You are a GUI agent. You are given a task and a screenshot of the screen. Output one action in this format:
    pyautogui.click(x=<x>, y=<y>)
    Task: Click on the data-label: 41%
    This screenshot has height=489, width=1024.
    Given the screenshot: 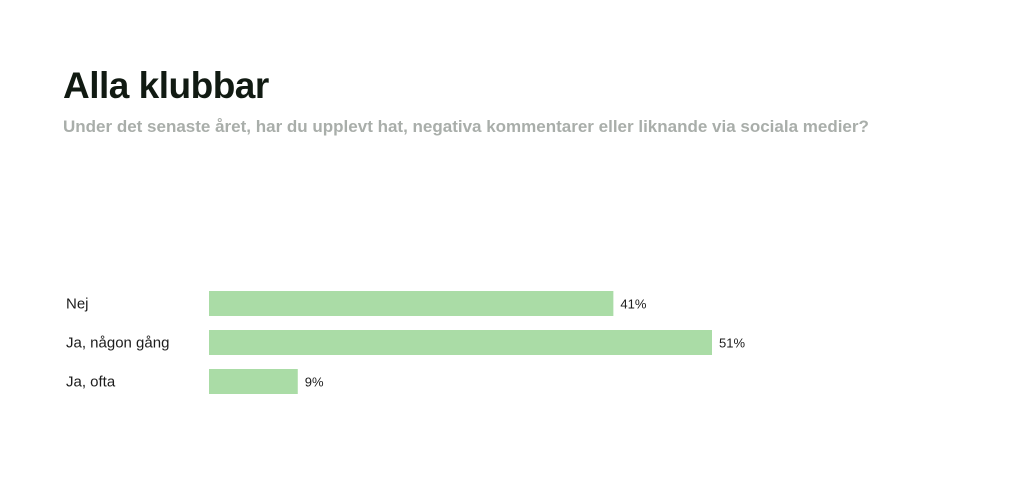 What is the action you would take?
    pyautogui.click(x=633, y=304)
    